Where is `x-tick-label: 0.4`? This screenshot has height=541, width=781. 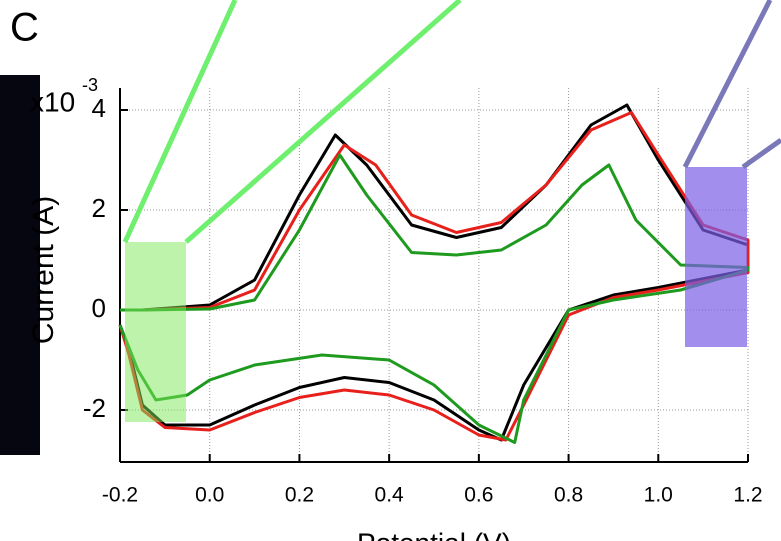 x-tick-label: 0.4 is located at coordinates (390, 495).